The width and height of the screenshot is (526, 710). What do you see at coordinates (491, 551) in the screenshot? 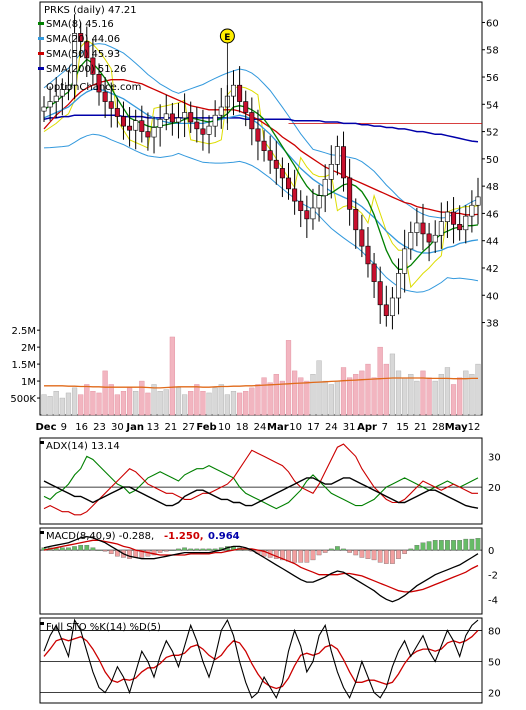
I see `macd-tick-label: 0` at bounding box center [491, 551].